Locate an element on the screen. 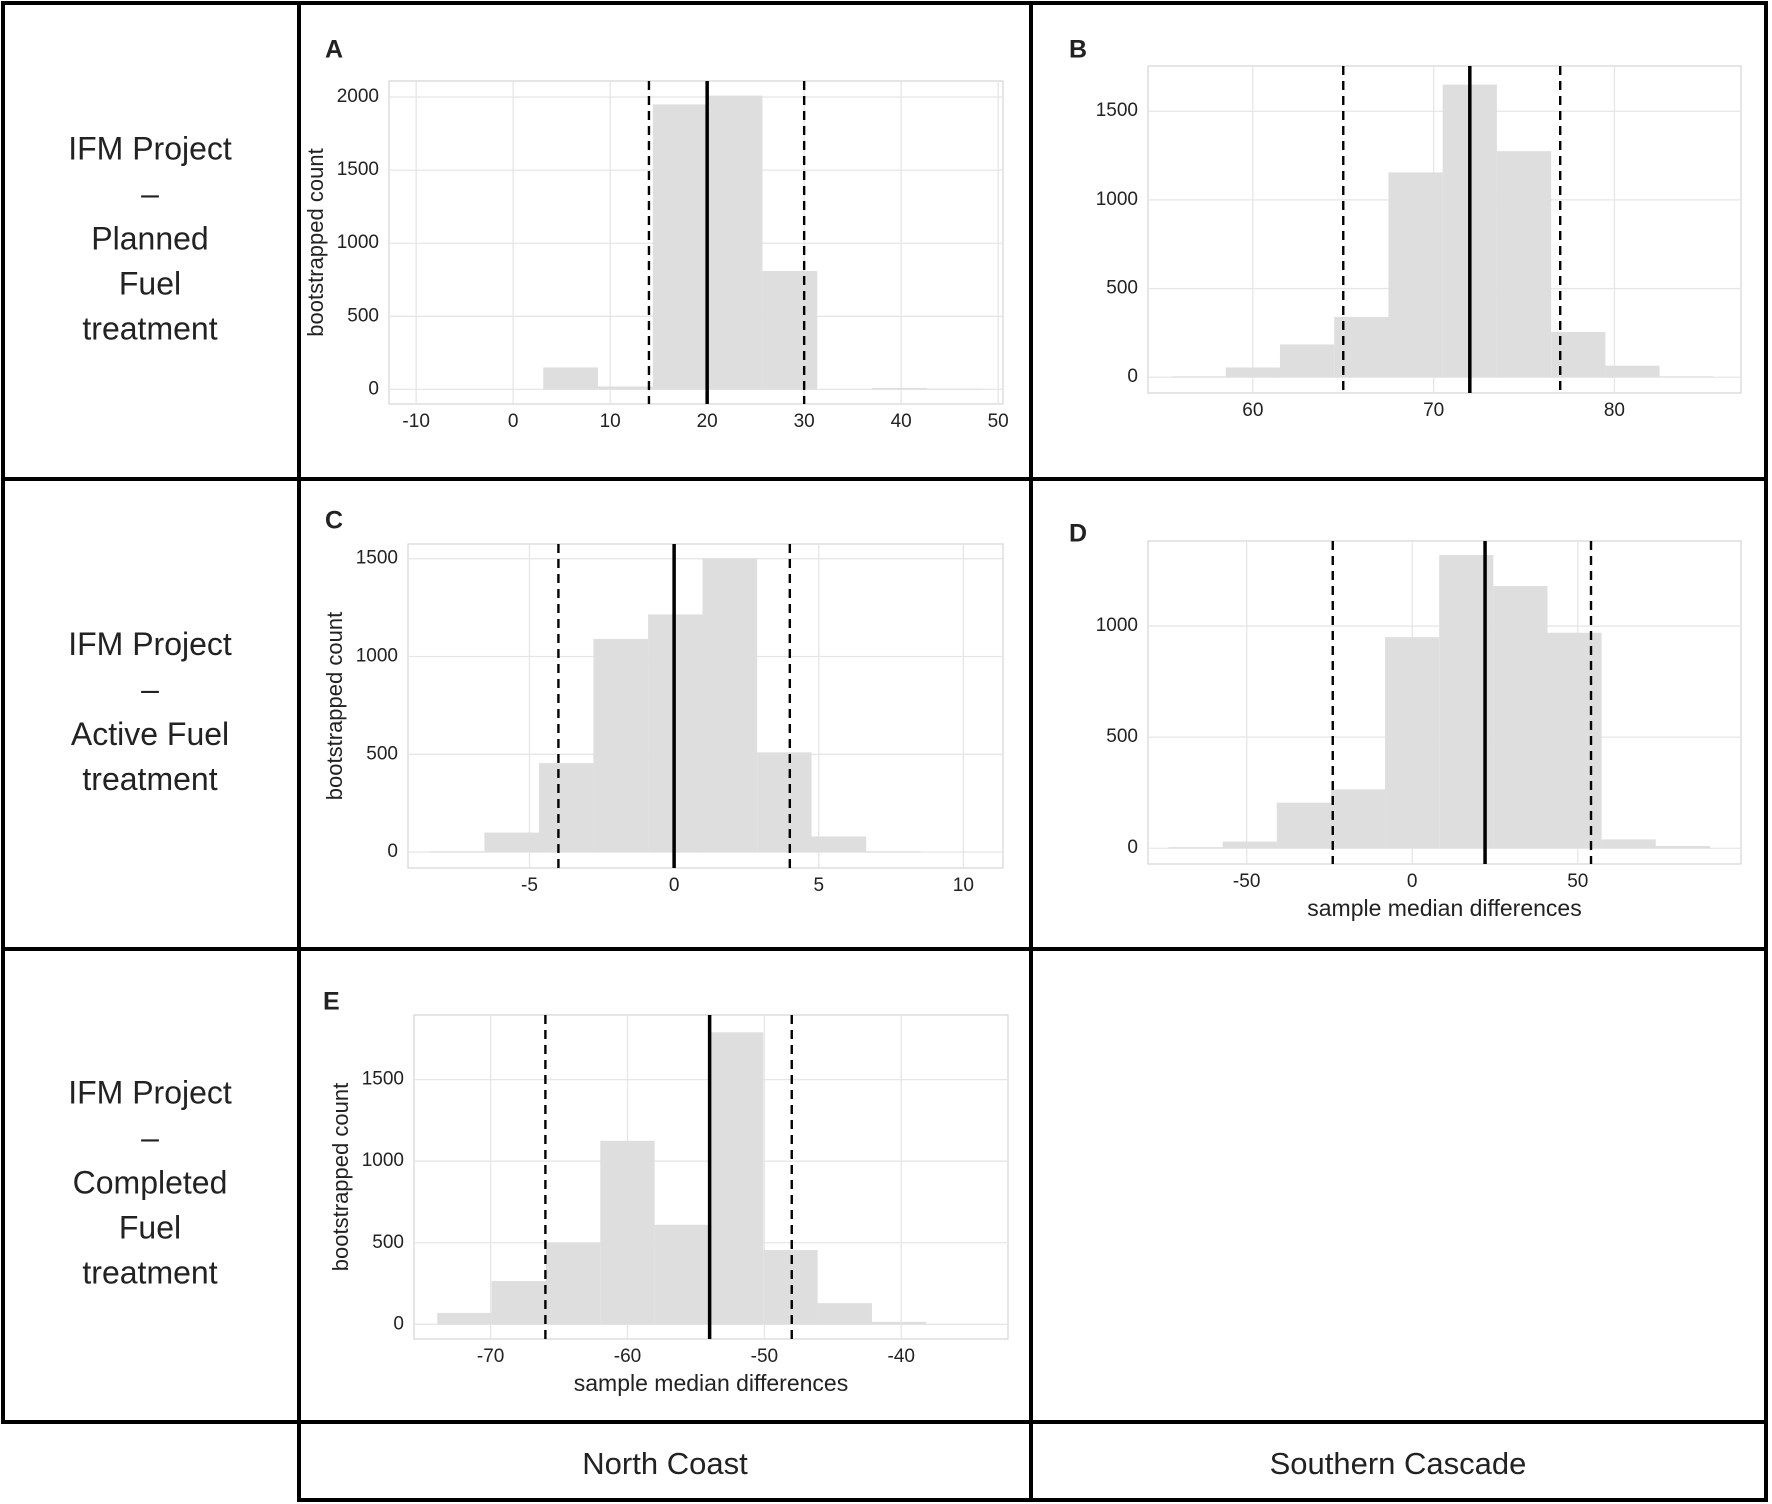 This screenshot has width=1772, height=1504. x-tick-label: -10 is located at coordinates (415, 421).